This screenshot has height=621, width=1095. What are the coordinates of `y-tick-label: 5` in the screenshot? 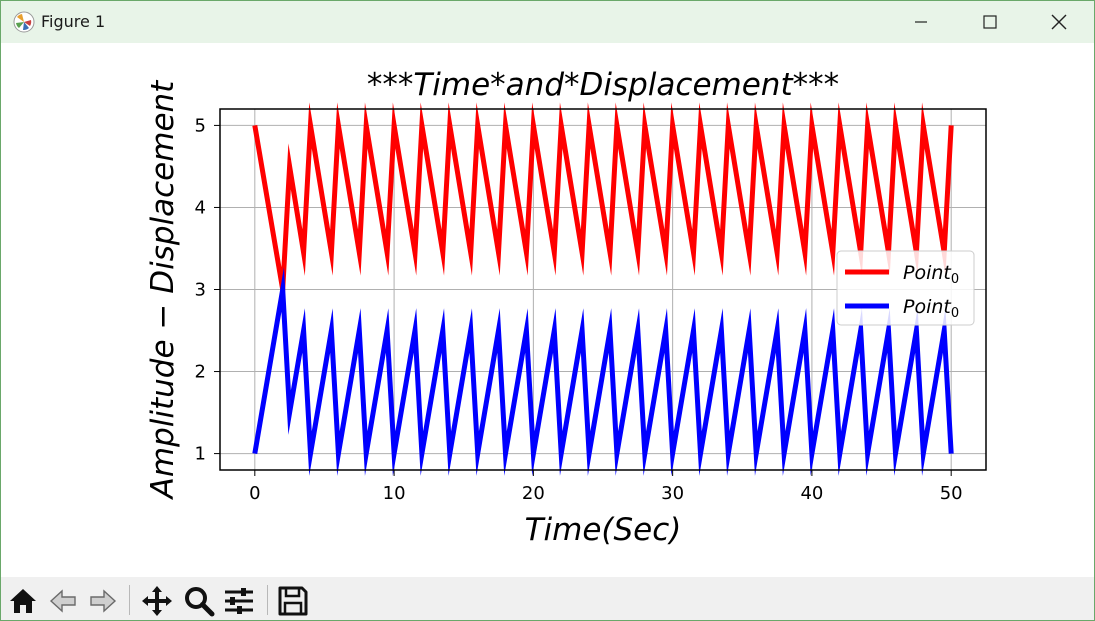 It's located at (200, 125).